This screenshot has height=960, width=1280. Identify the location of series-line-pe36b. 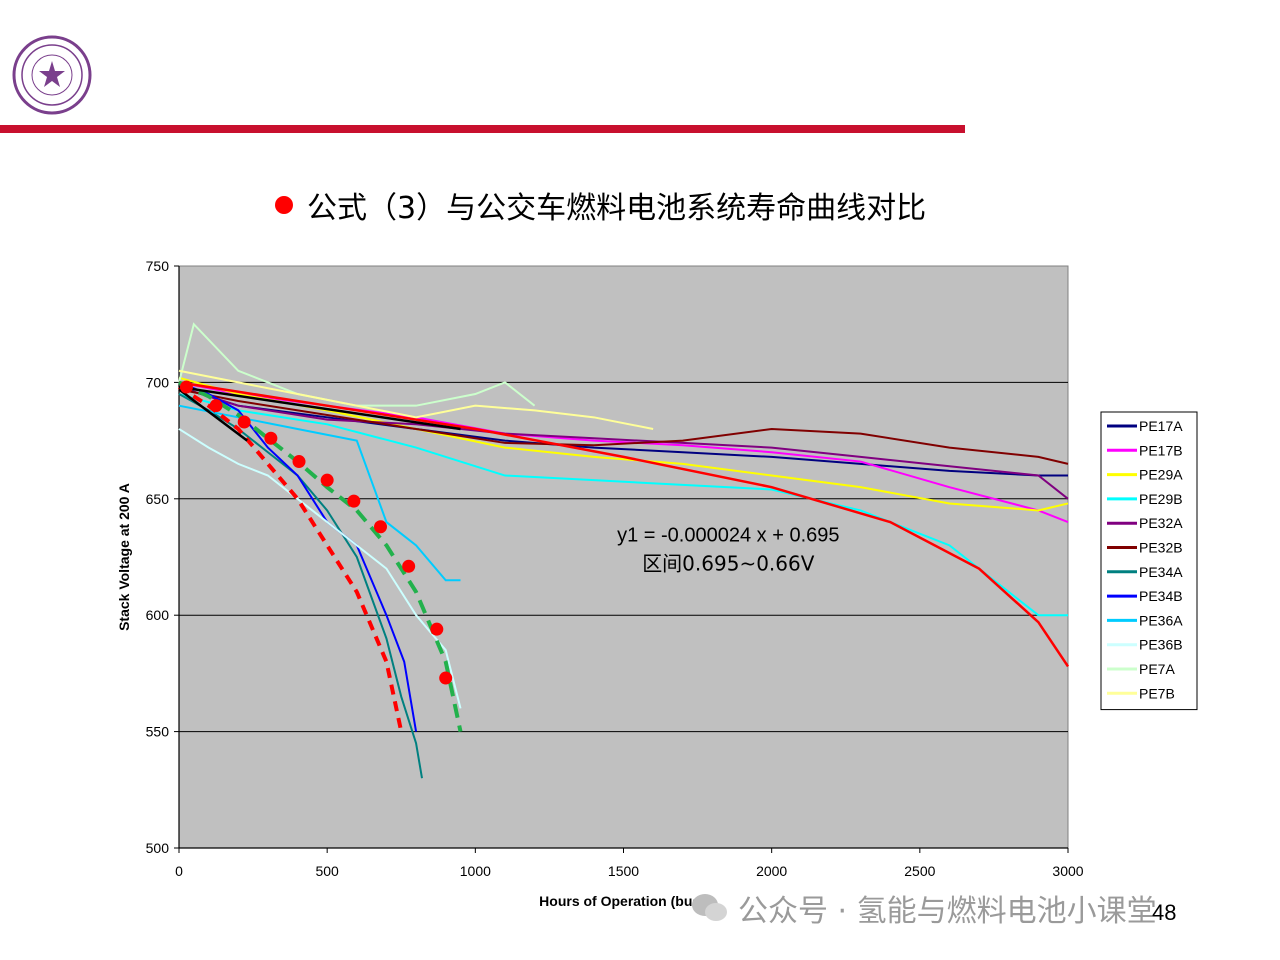
(320, 568).